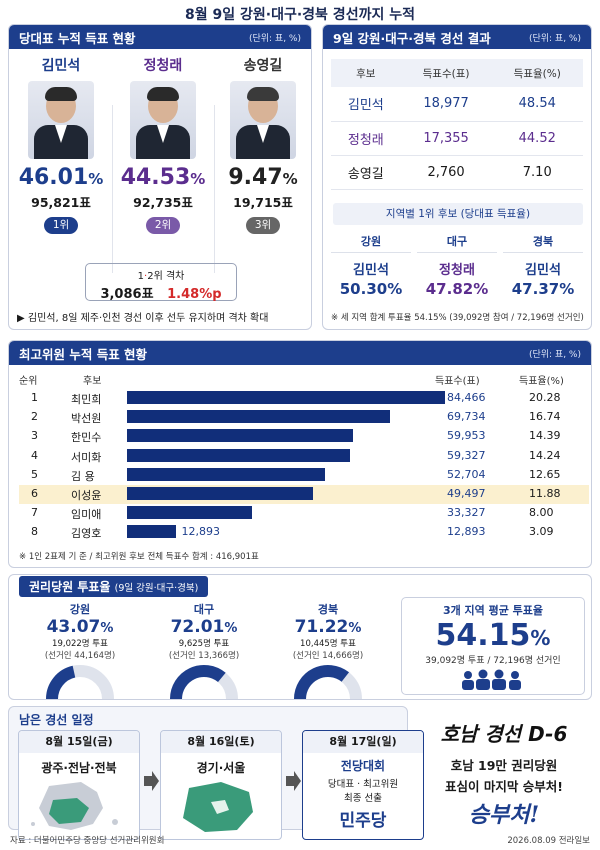  Describe the element at coordinates (466, 474) in the screenshot. I see `council-votes: 52,704` at that location.